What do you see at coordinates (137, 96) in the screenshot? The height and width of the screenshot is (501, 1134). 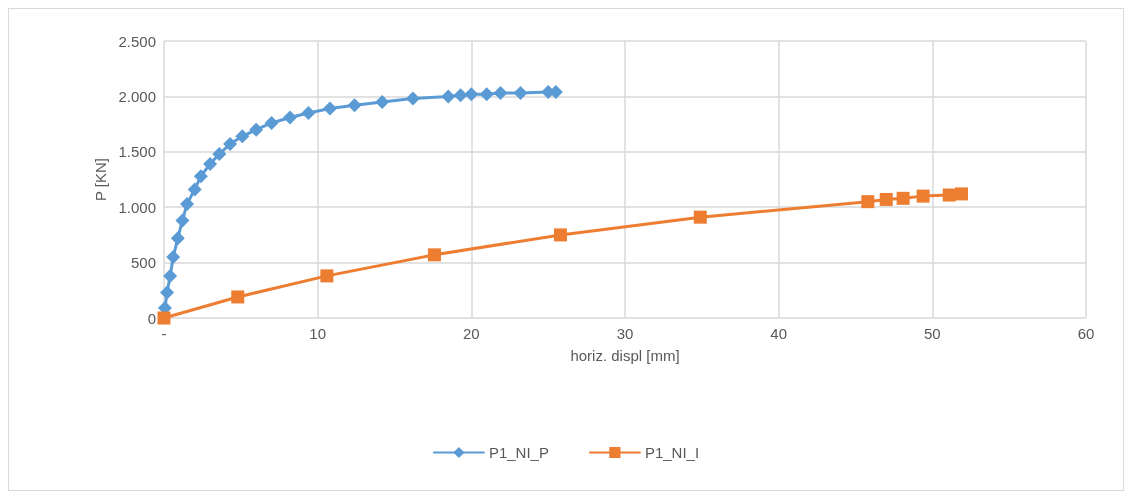 I see `y-tick-label: 2.000` at bounding box center [137, 96].